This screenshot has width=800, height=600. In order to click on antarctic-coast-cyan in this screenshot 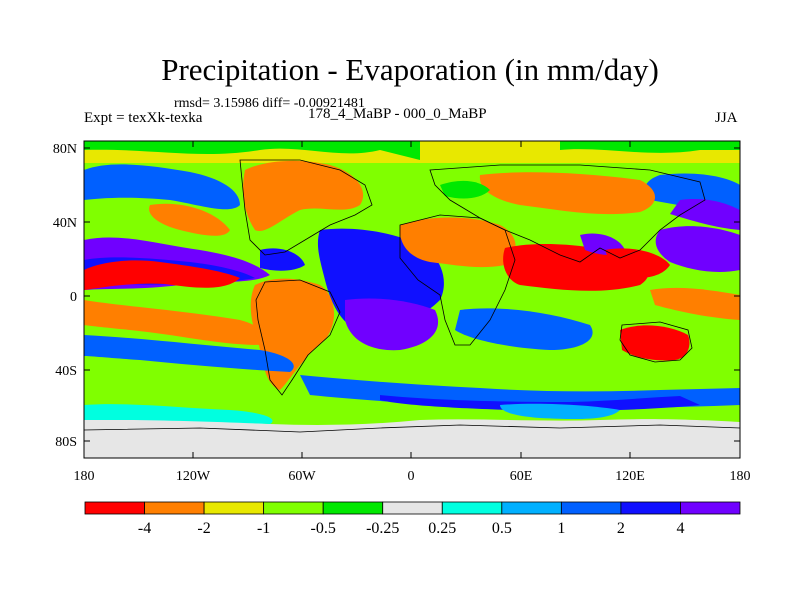, I will do `click(178, 414)`.